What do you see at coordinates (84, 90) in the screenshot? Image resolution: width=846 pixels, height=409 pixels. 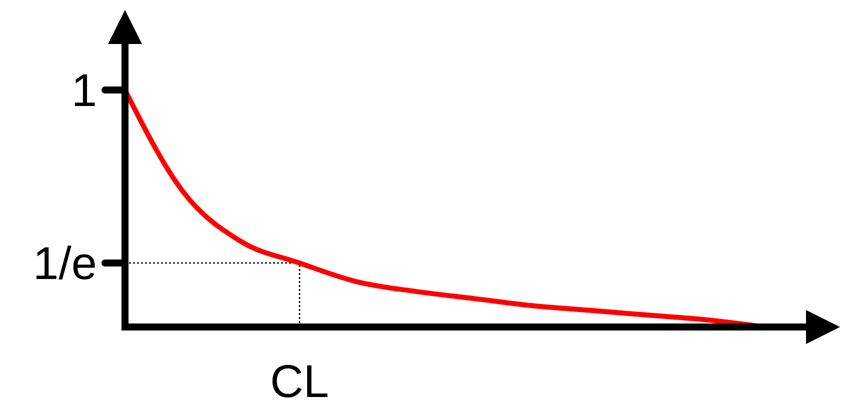 I see `text: 1` at bounding box center [84, 90].